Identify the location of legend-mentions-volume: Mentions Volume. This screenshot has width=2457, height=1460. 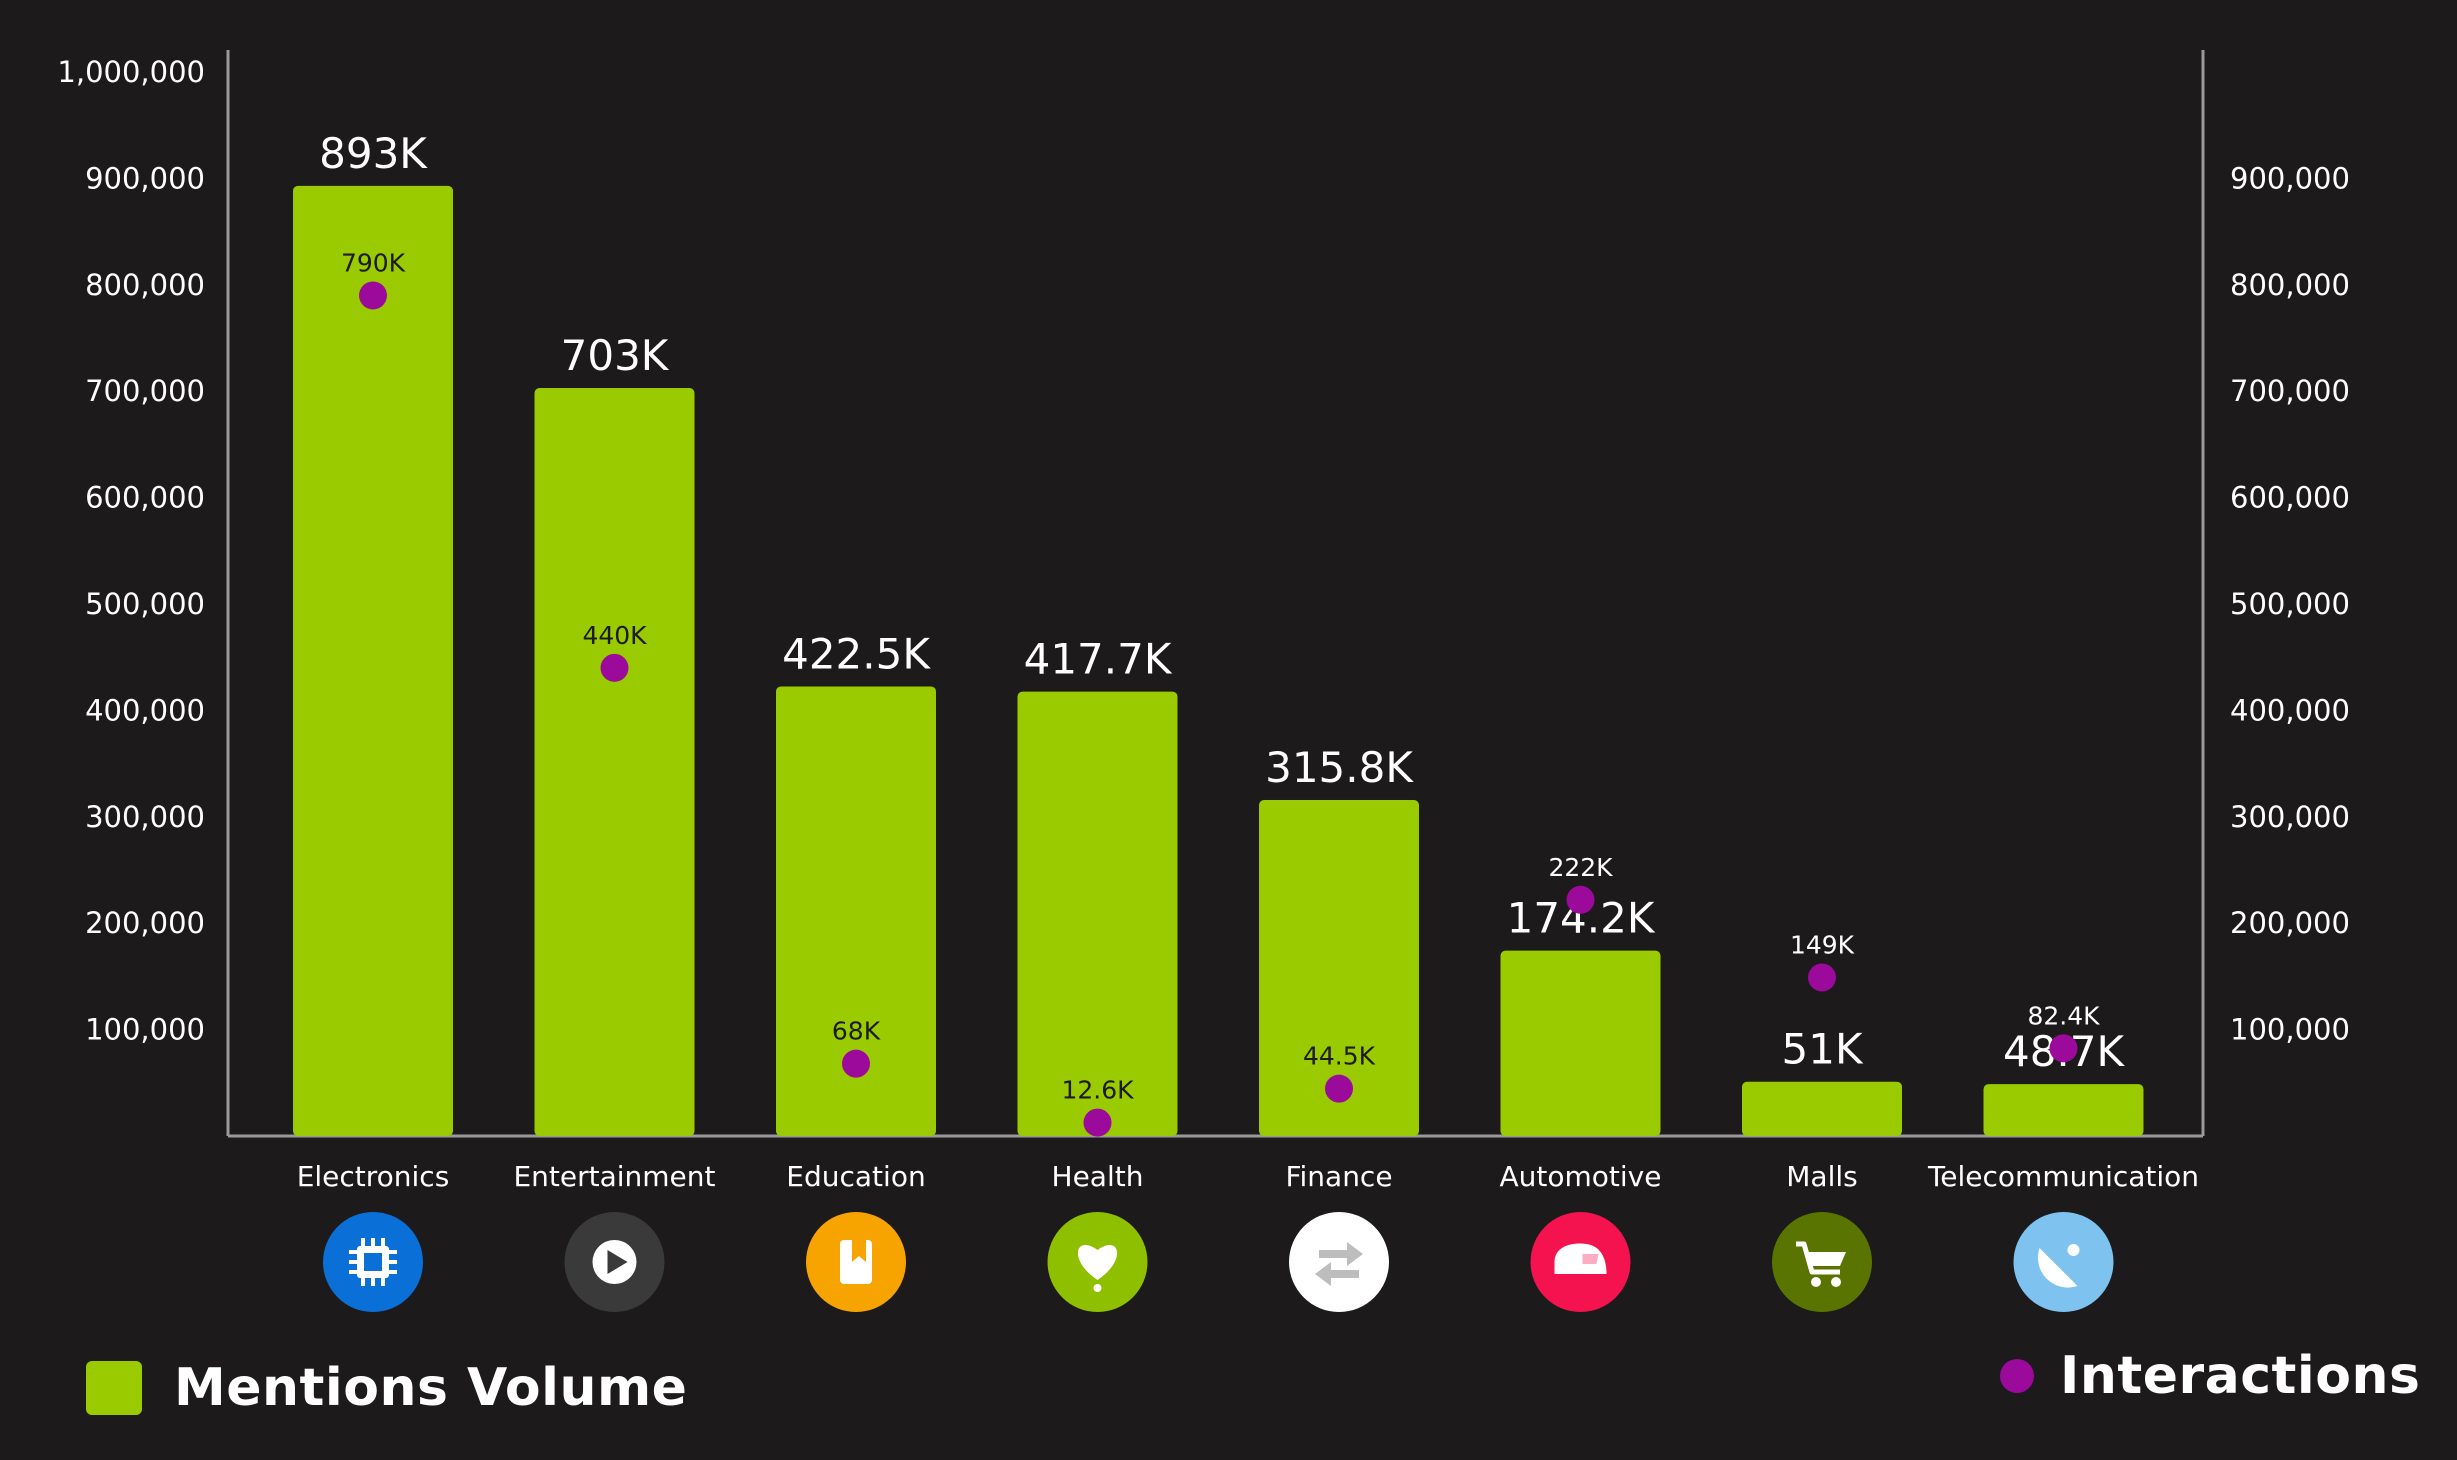
(386, 1388).